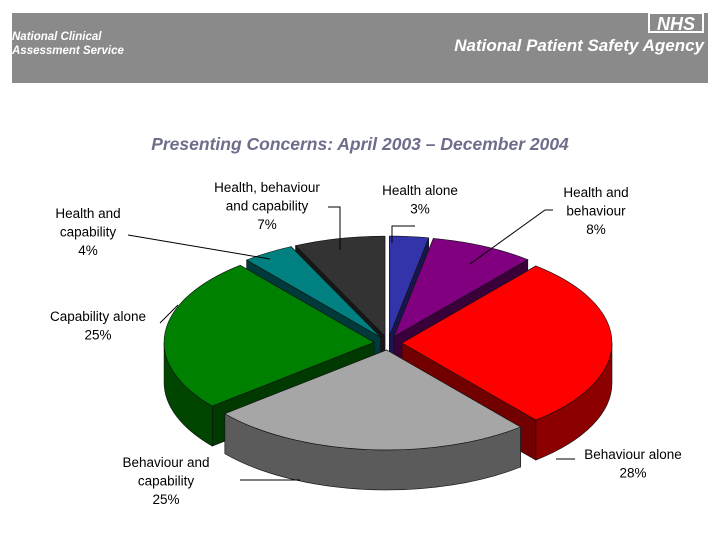 The height and width of the screenshot is (540, 720). Describe the element at coordinates (98, 326) in the screenshot. I see `slice-label: Capability alone 25%` at that location.